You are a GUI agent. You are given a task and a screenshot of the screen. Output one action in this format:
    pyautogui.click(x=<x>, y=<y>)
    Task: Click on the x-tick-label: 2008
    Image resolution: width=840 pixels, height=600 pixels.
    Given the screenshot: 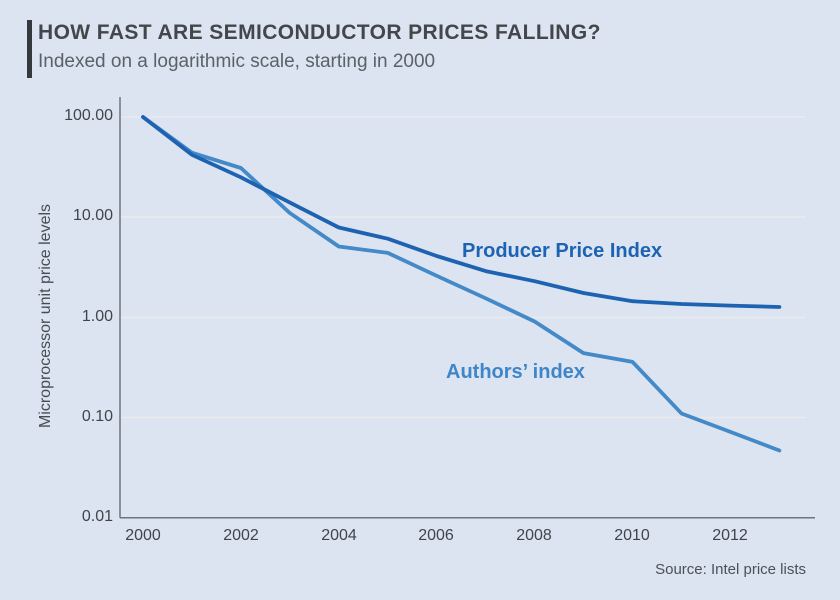 What is the action you would take?
    pyautogui.click(x=534, y=535)
    